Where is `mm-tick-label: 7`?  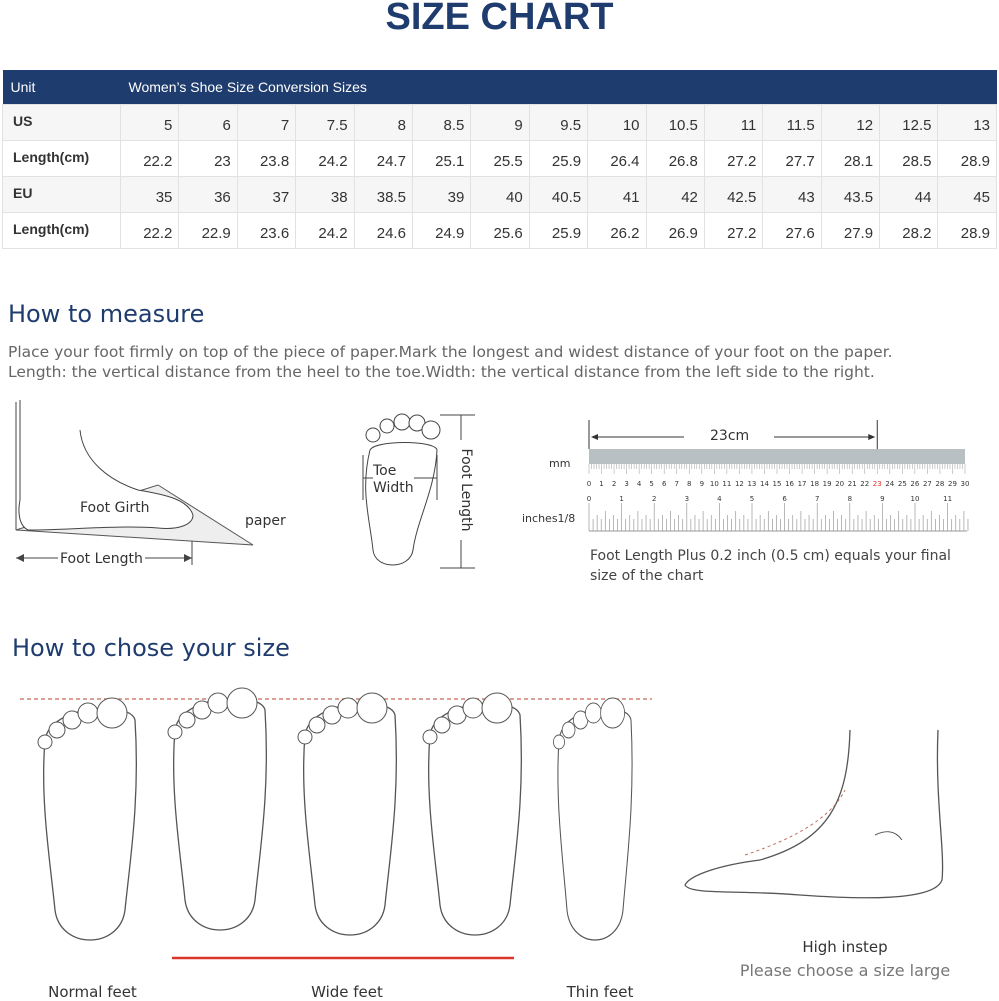
mm-tick-label: 7 is located at coordinates (676, 484).